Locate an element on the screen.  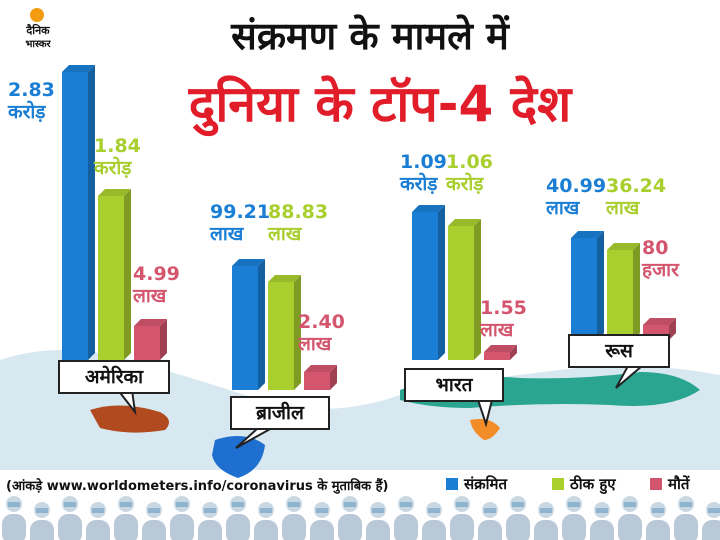
country-label-2: भारत is located at coordinates (454, 385).